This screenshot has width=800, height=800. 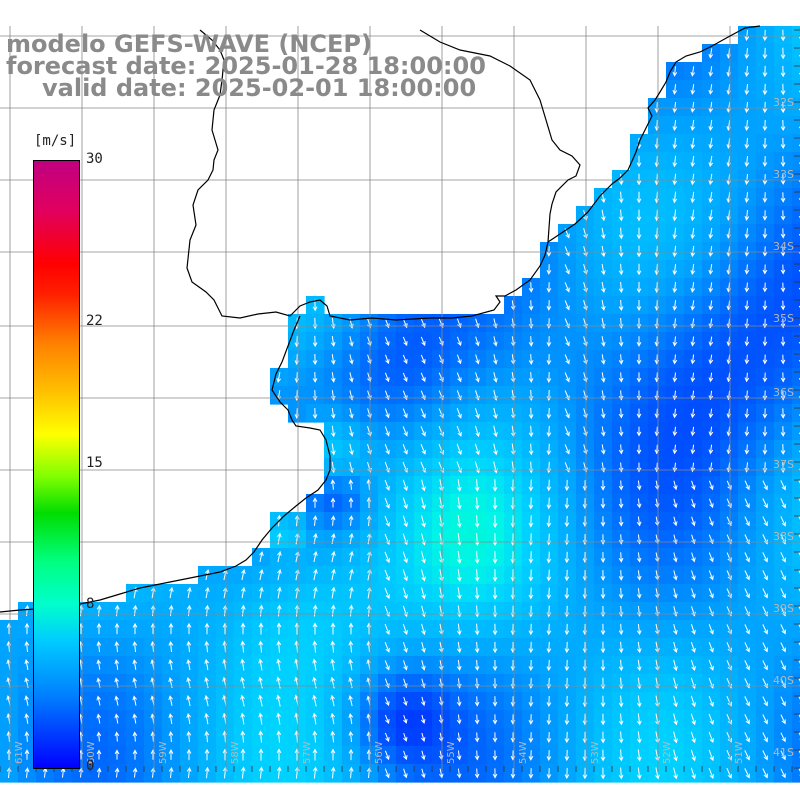 What do you see at coordinates (451, 752) in the screenshot?
I see `longitude-label: 55W` at bounding box center [451, 752].